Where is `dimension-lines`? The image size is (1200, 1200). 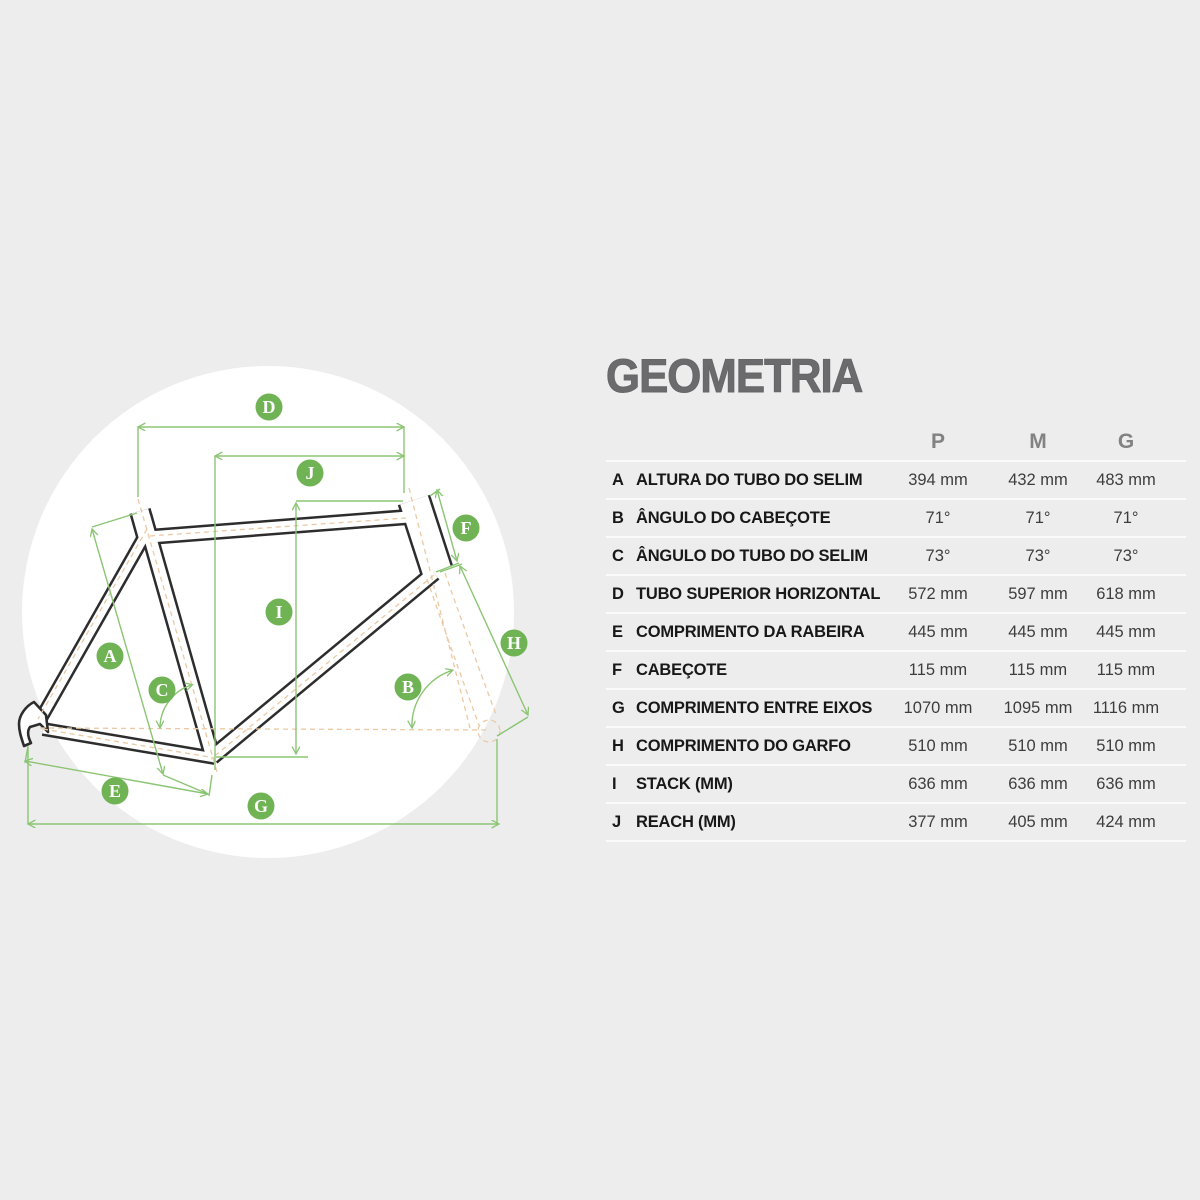 dimension-lines is located at coordinates (276, 625).